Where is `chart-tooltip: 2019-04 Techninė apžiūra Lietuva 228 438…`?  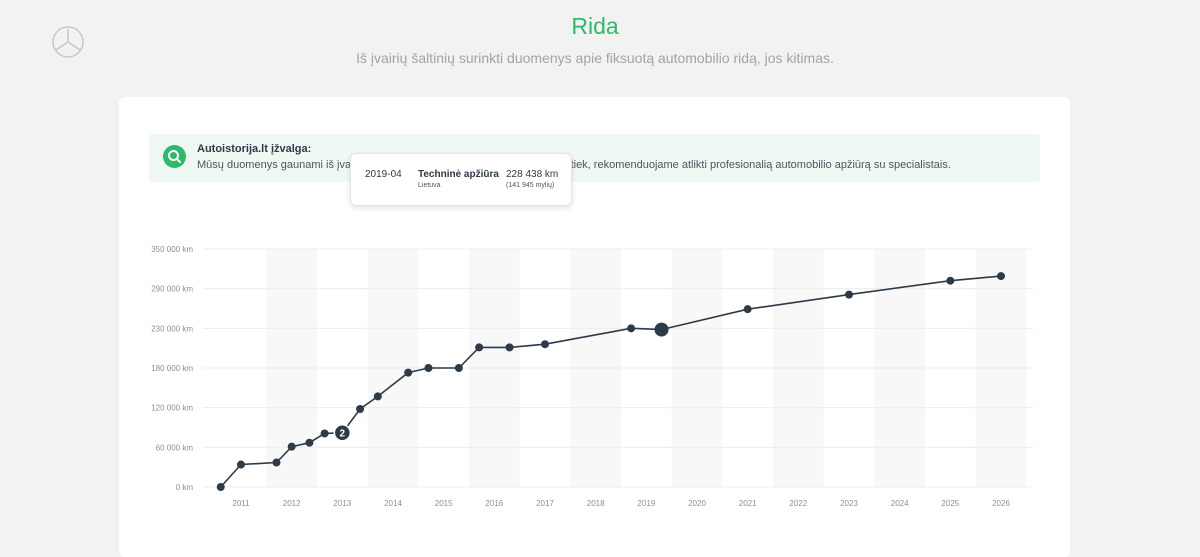
chart-tooltip: 2019-04 Techninė apžiūra Lietuva 228 438… is located at coordinates (461, 179).